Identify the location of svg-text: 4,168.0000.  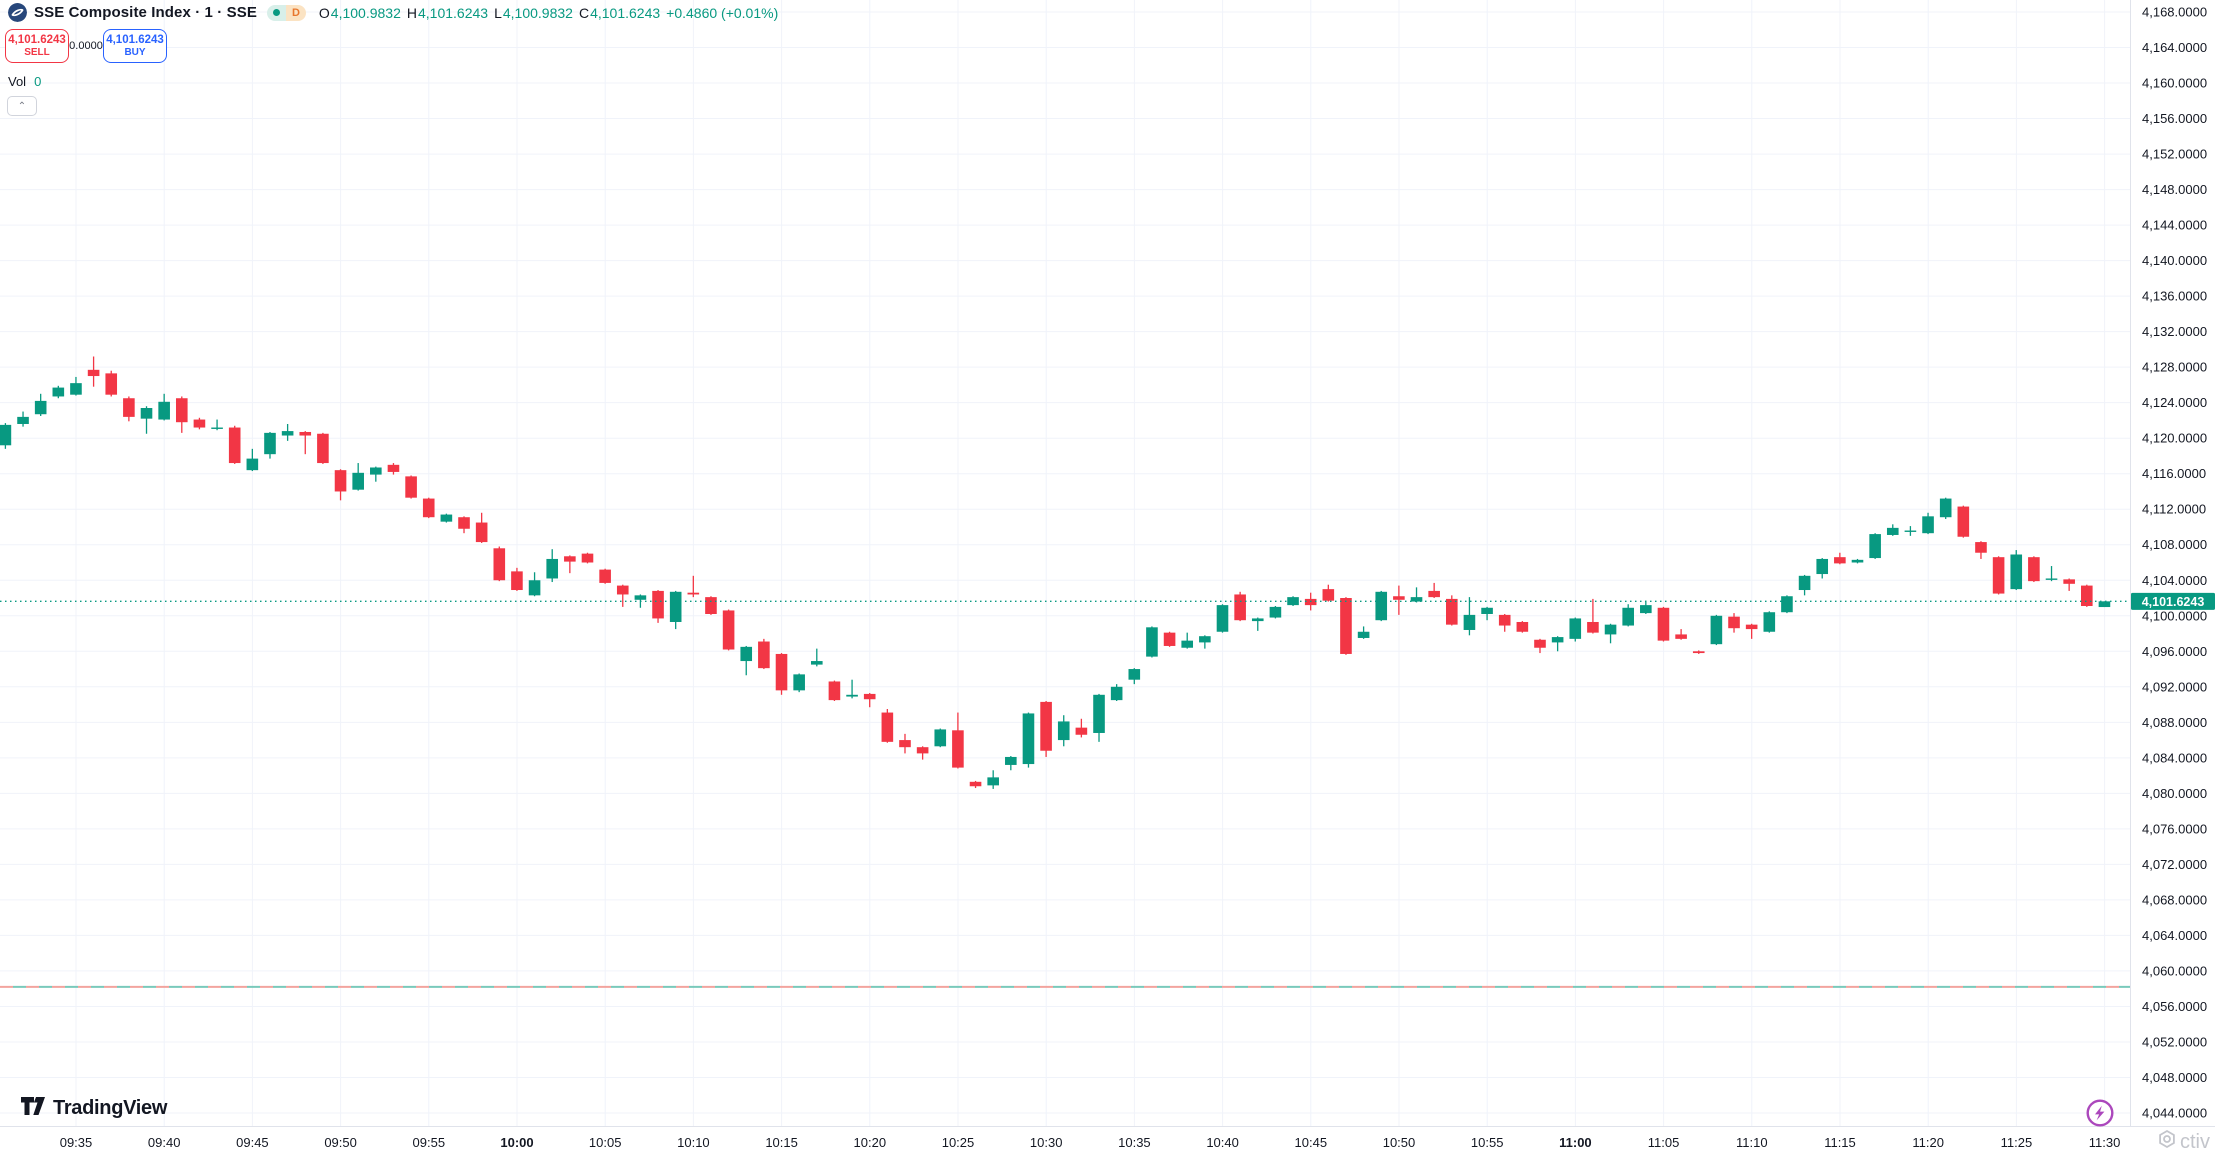
(2174, 12).